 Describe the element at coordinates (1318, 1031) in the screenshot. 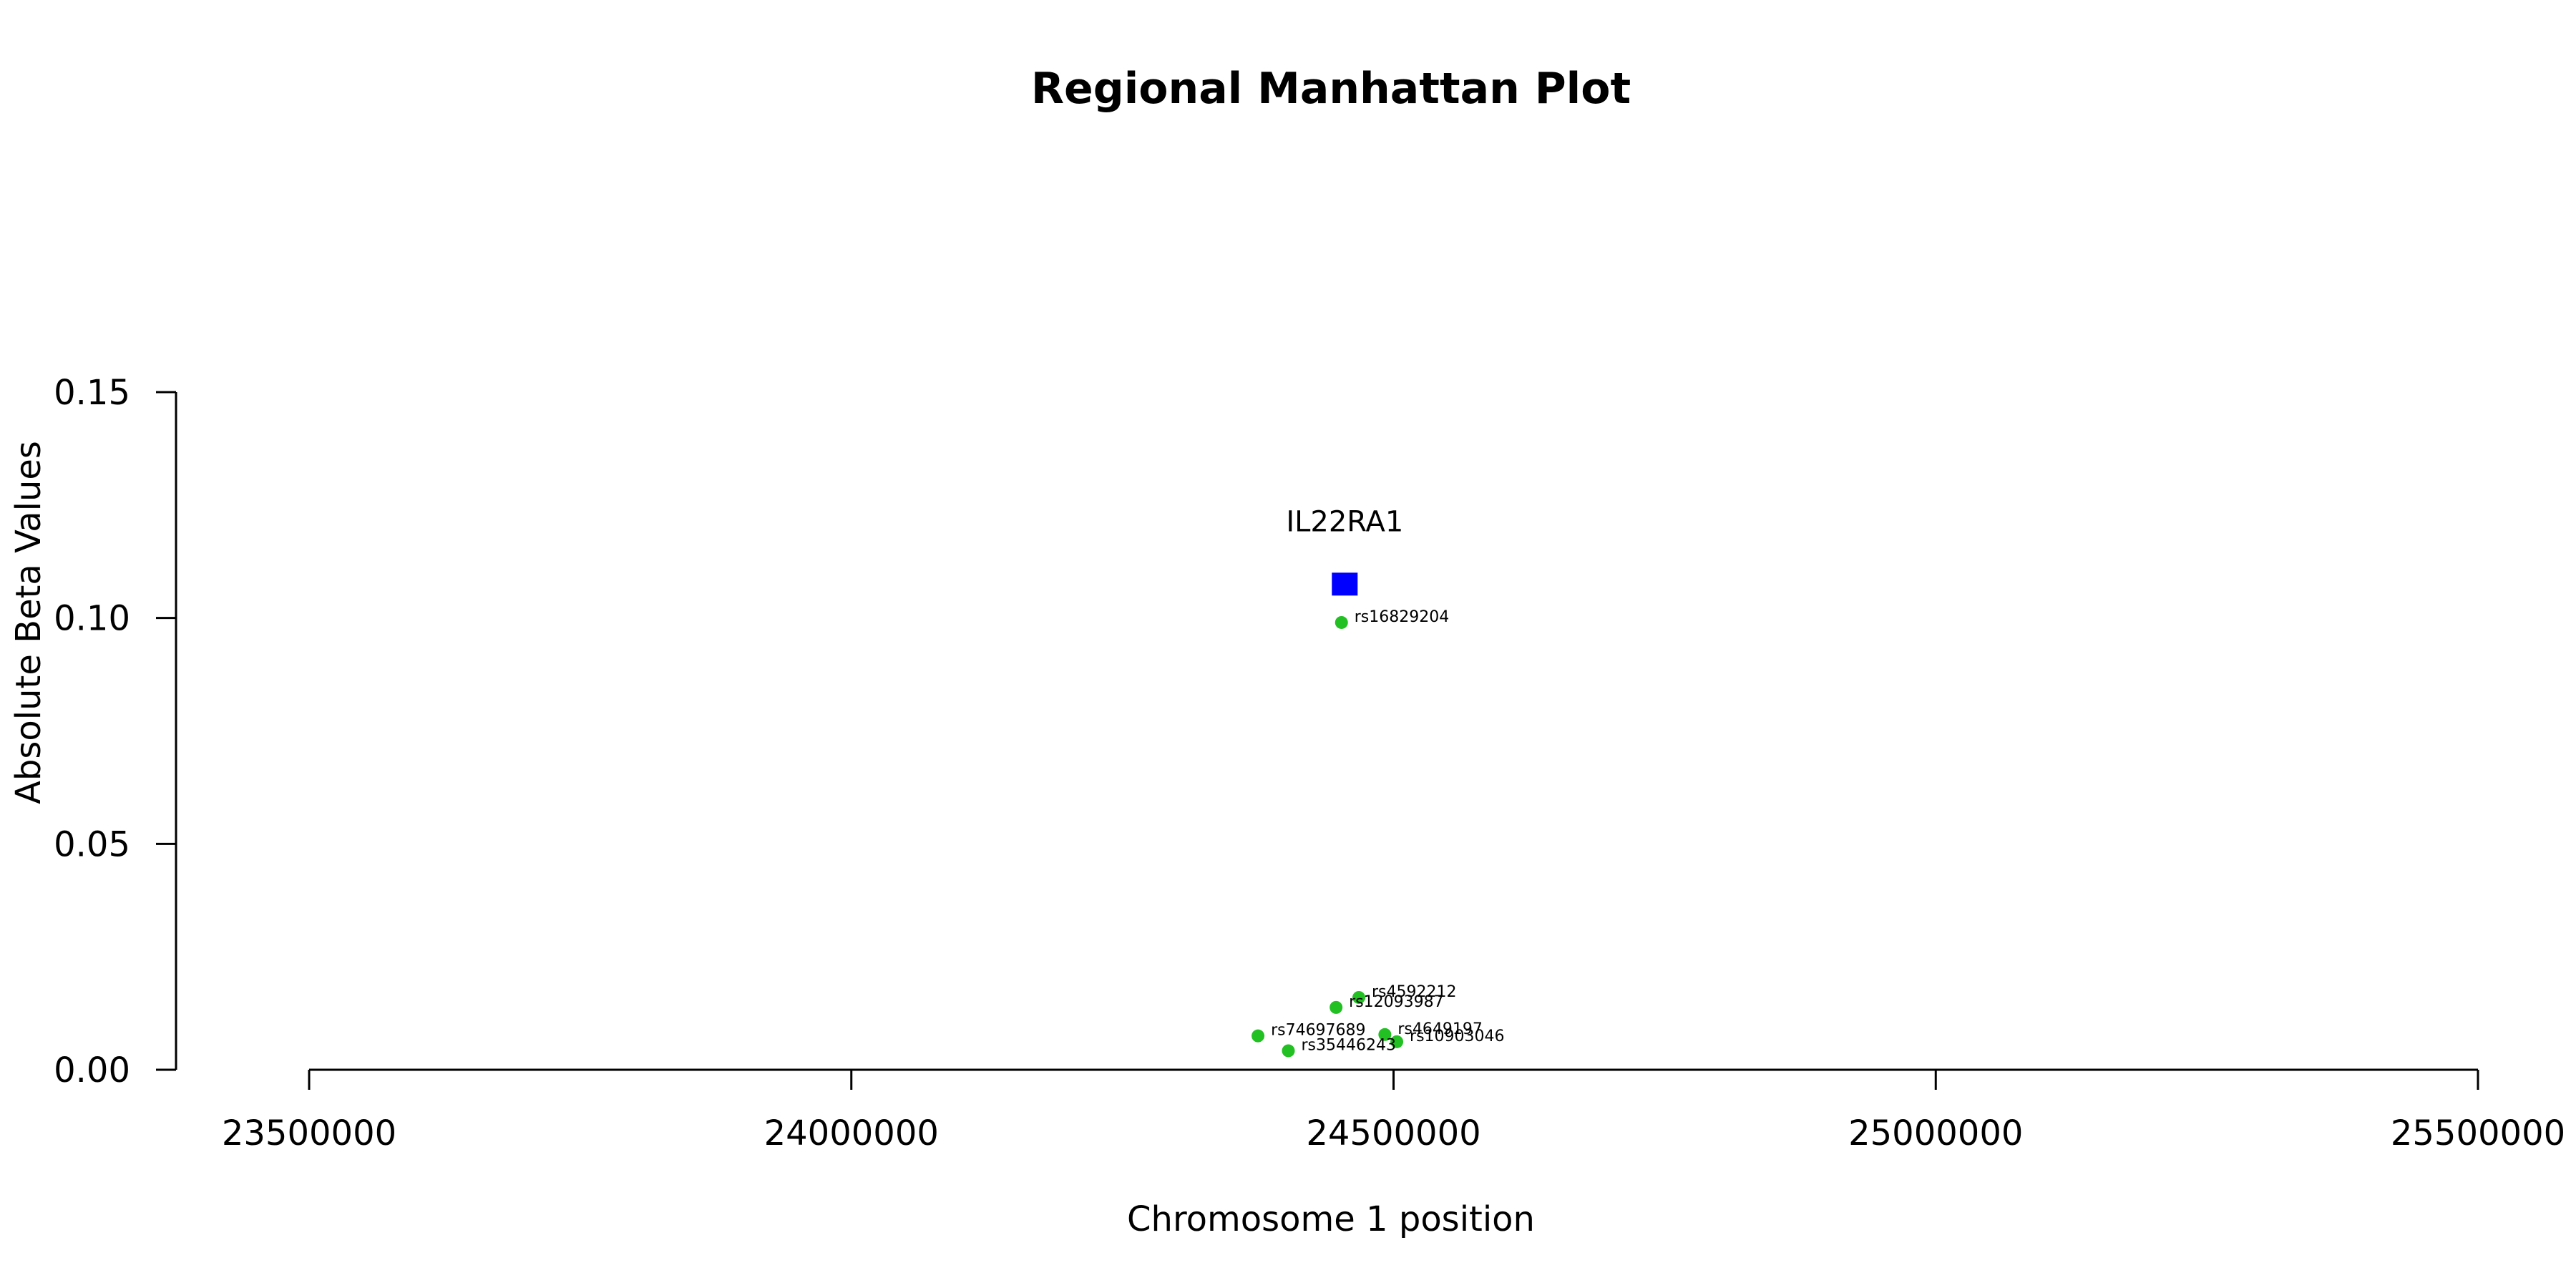

I see `snp-label: rs74697689` at that location.